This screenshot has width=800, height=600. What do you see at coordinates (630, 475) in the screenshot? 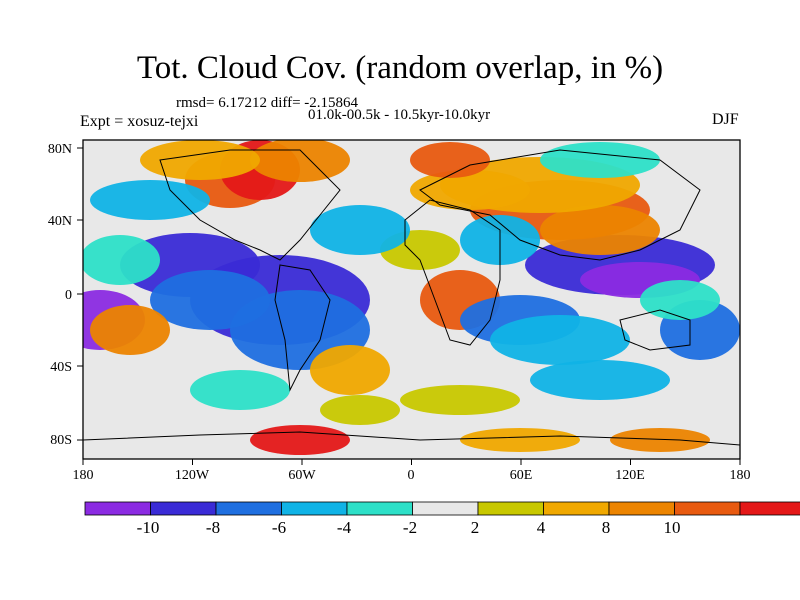
I see `lon-label-120e: 120E` at bounding box center [630, 475].